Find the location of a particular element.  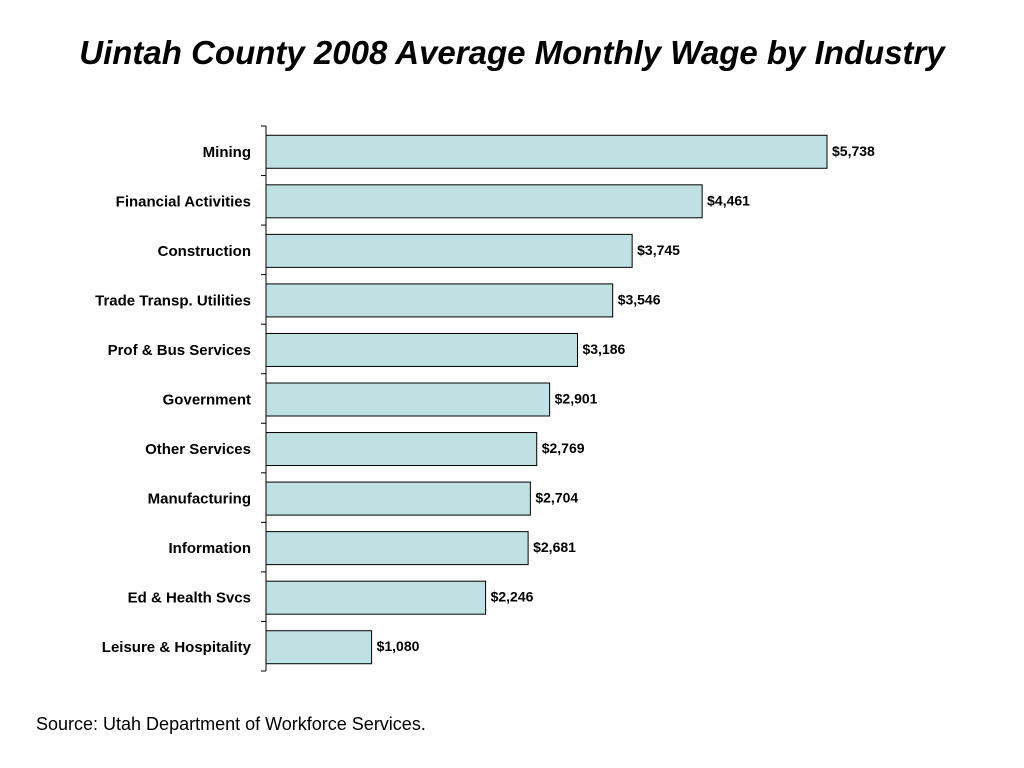

category-label: Ed & Health Svcs is located at coordinates (189, 598).